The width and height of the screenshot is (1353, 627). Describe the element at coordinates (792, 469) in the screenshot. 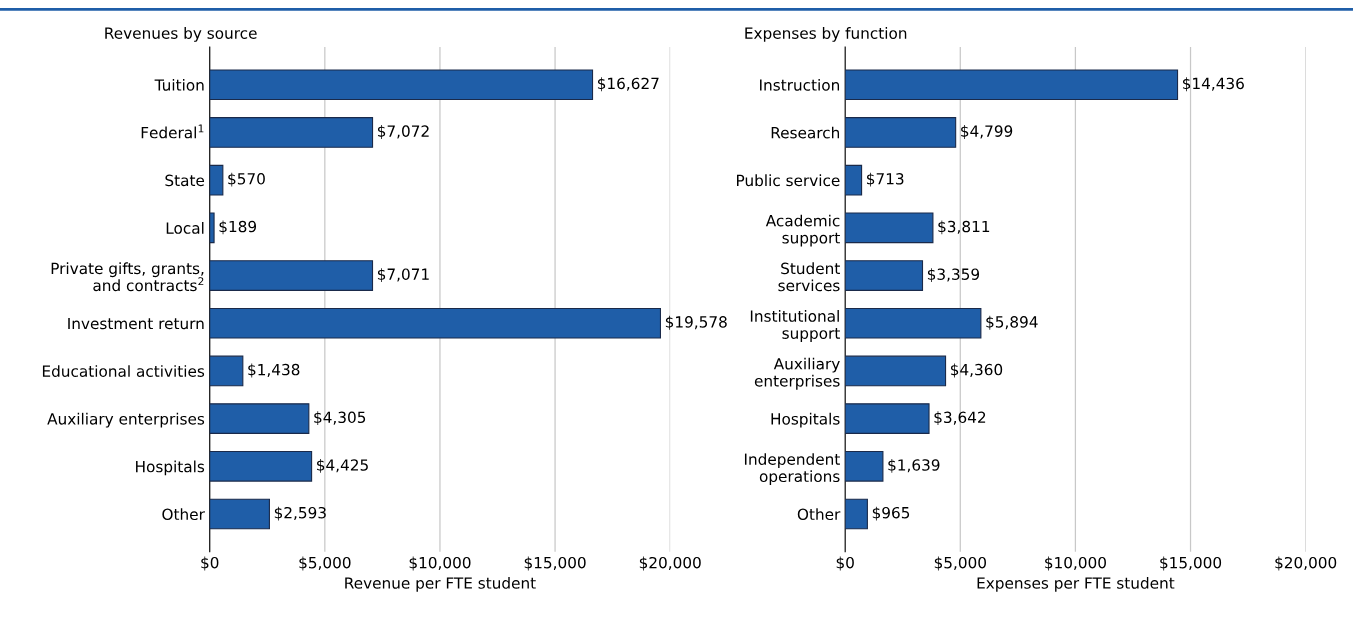

I see `y-tick-label: Independent operations` at that location.